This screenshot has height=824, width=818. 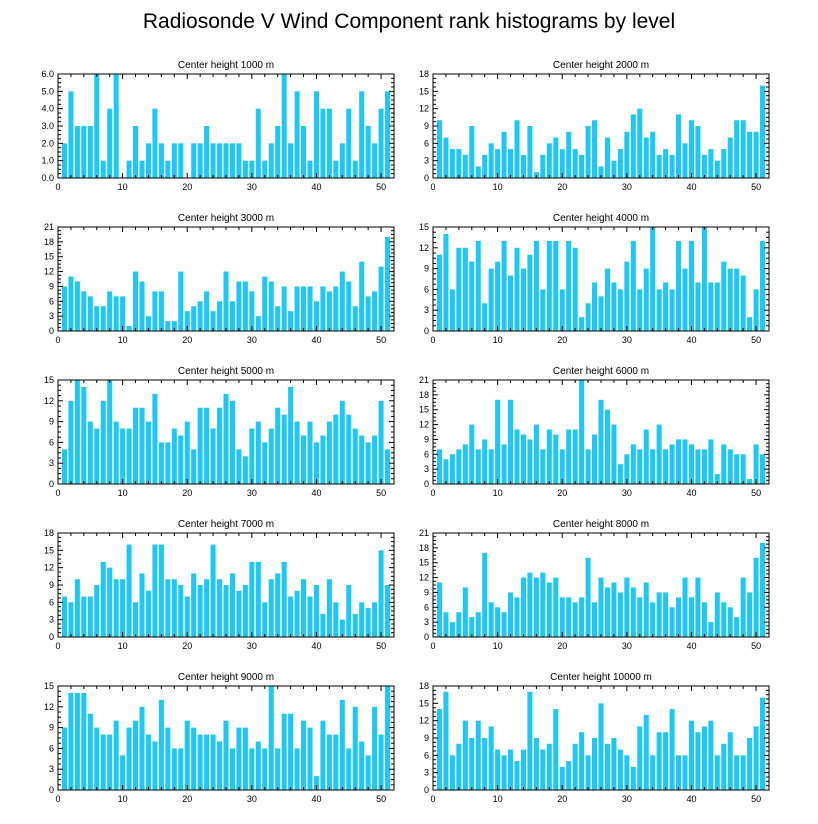 I want to click on y-tick-label: 5.0, so click(x=47, y=91).